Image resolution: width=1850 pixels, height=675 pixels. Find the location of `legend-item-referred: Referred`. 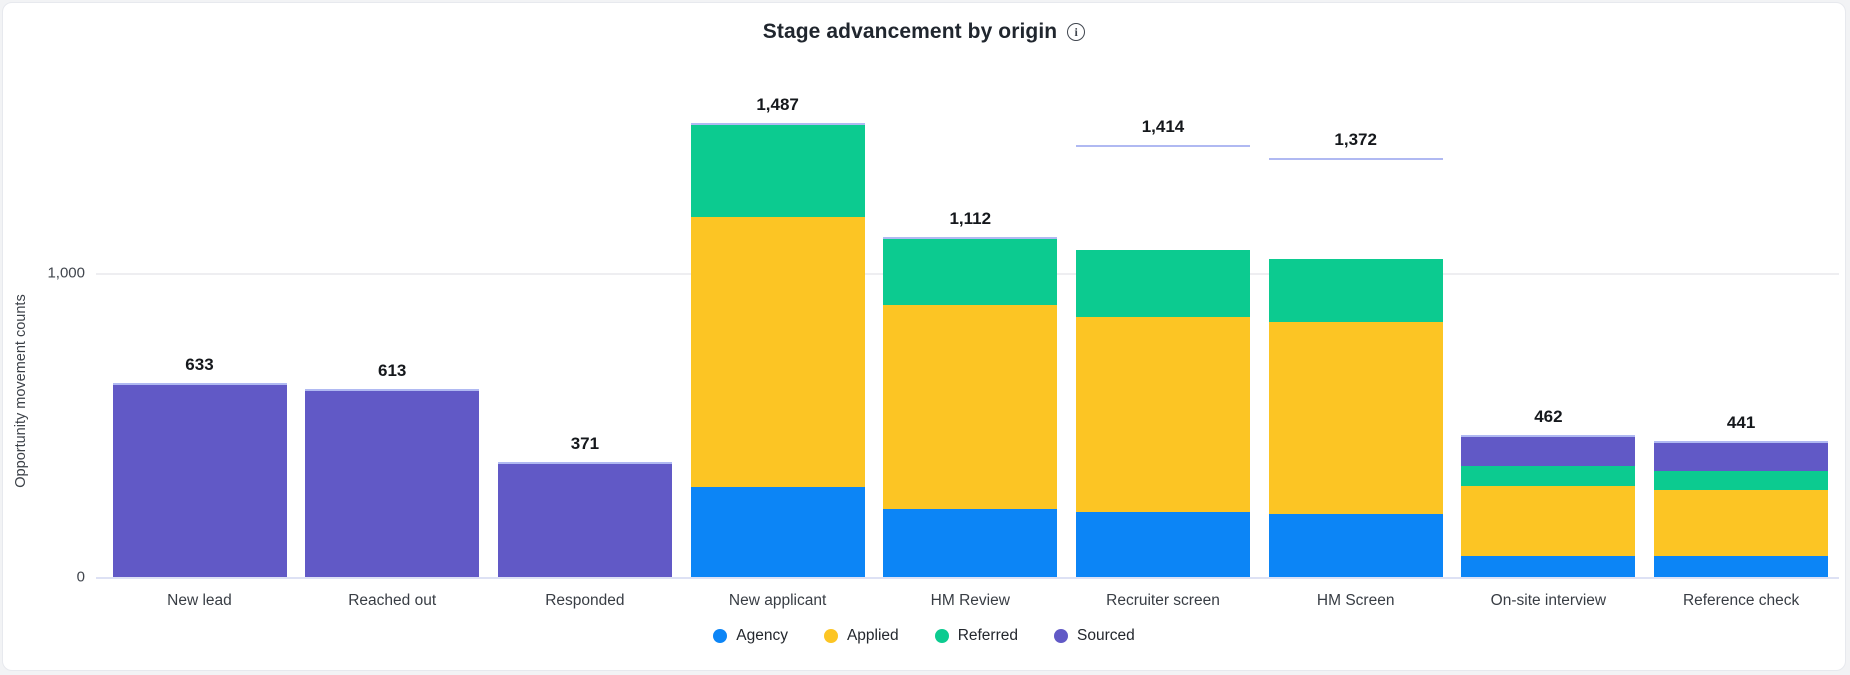

legend-item-referred: Referred is located at coordinates (976, 636).